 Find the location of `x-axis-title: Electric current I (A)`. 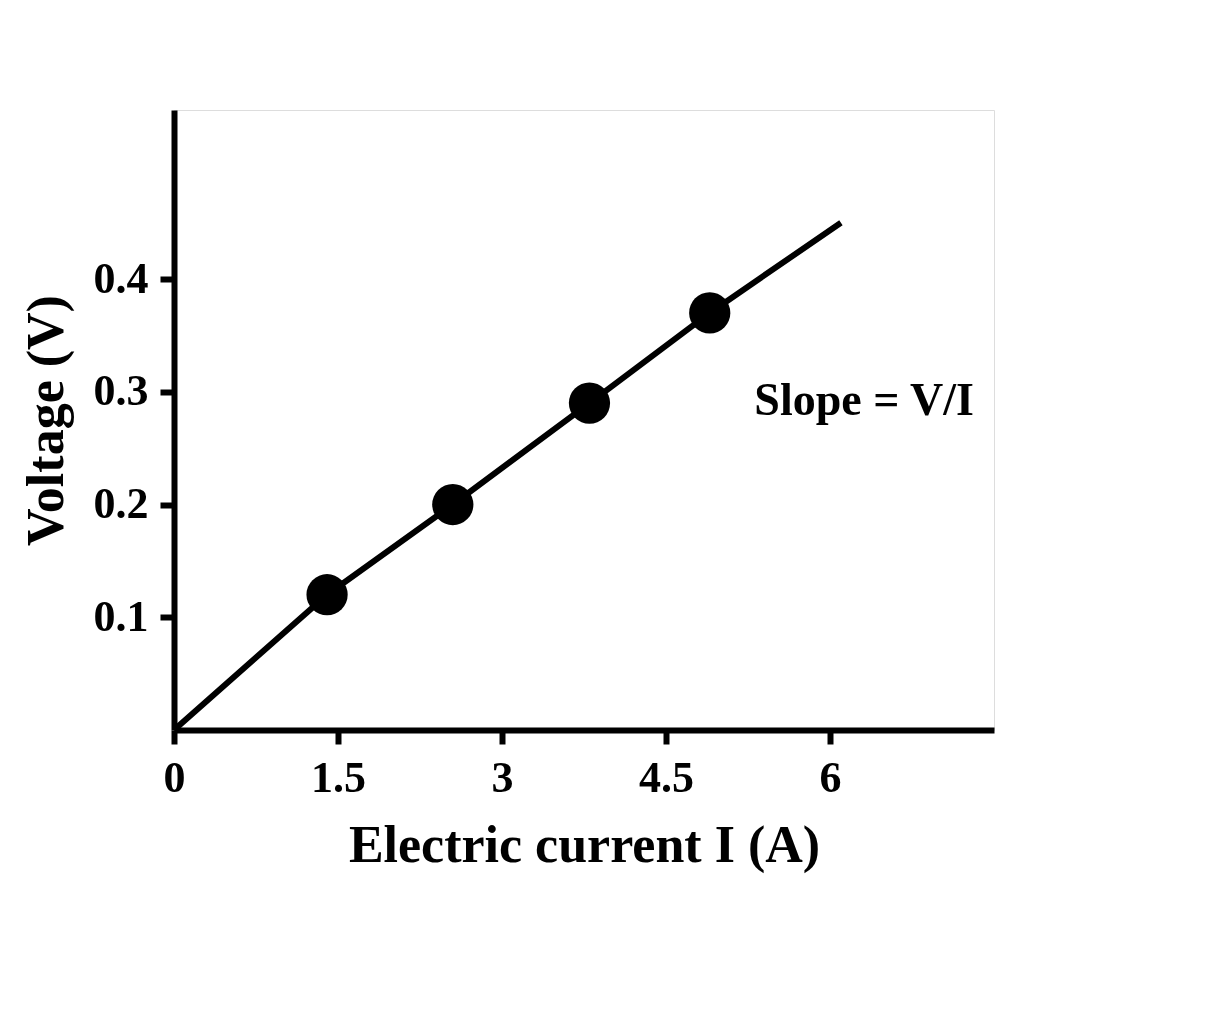

x-axis-title: Electric current I (A) is located at coordinates (584, 844).